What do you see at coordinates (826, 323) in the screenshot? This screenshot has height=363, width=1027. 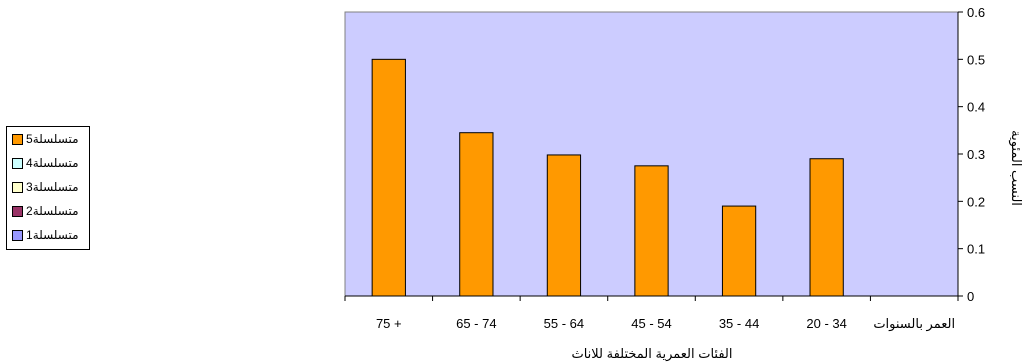 I see `x-tick-label: 20 - 34` at bounding box center [826, 323].